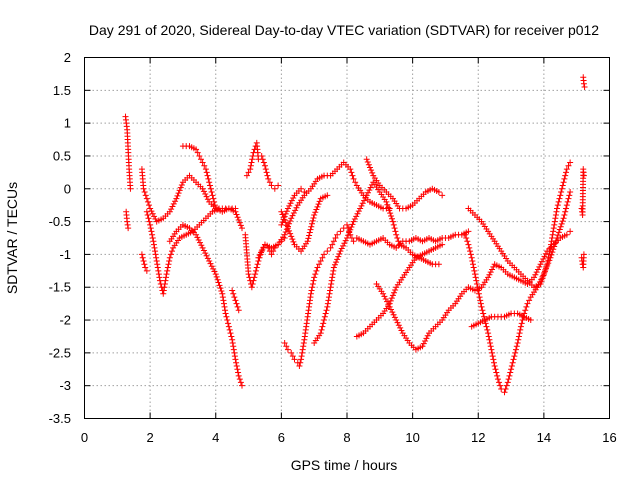  I want to click on y-tick-label: -1, so click(65, 254).